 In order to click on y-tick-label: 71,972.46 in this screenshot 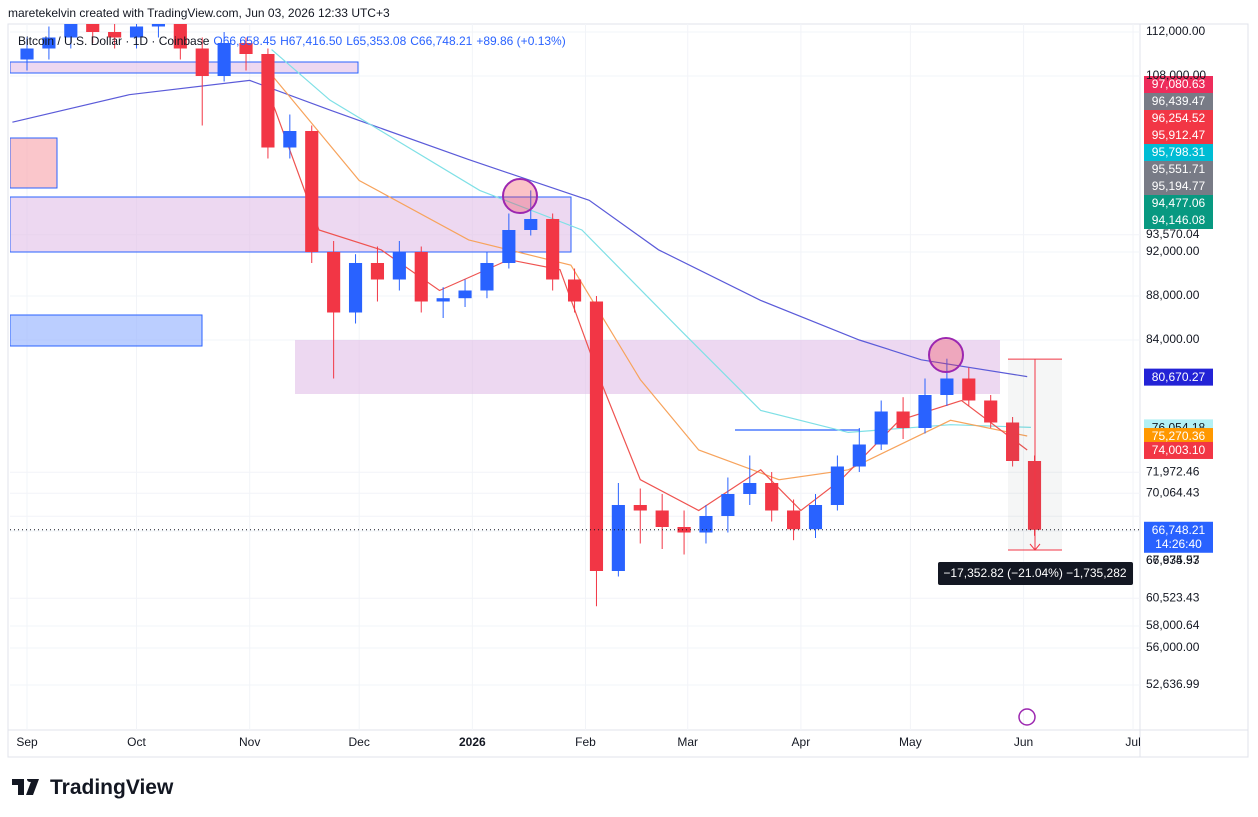, I will do `click(1173, 471)`.